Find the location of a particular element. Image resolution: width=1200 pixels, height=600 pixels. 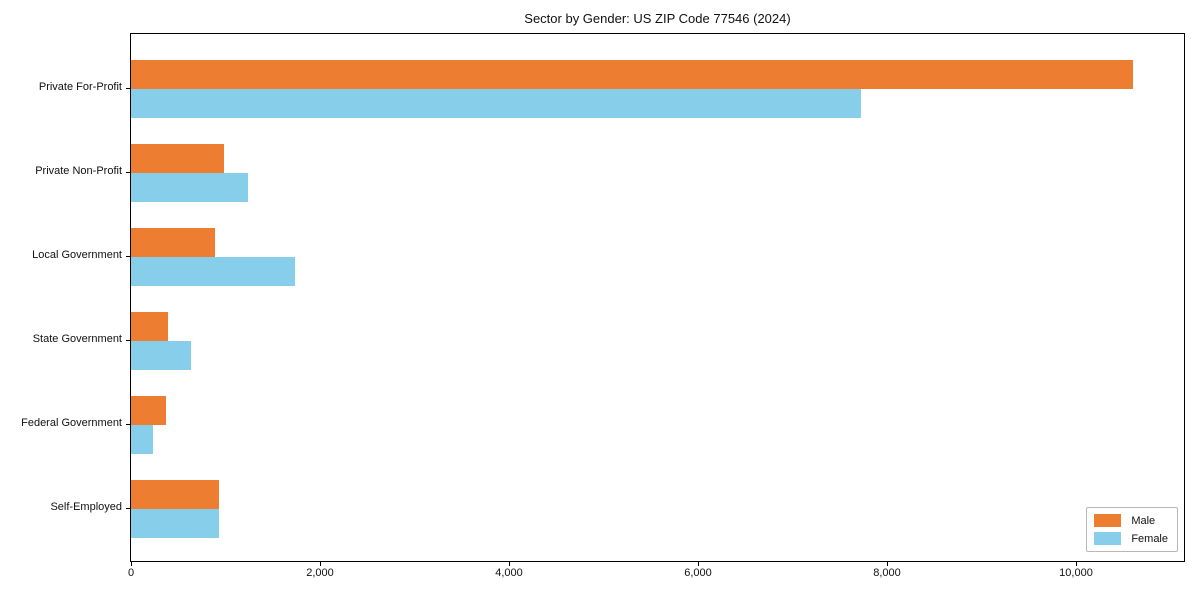

x-tick-label: 2,000 is located at coordinates (320, 573).